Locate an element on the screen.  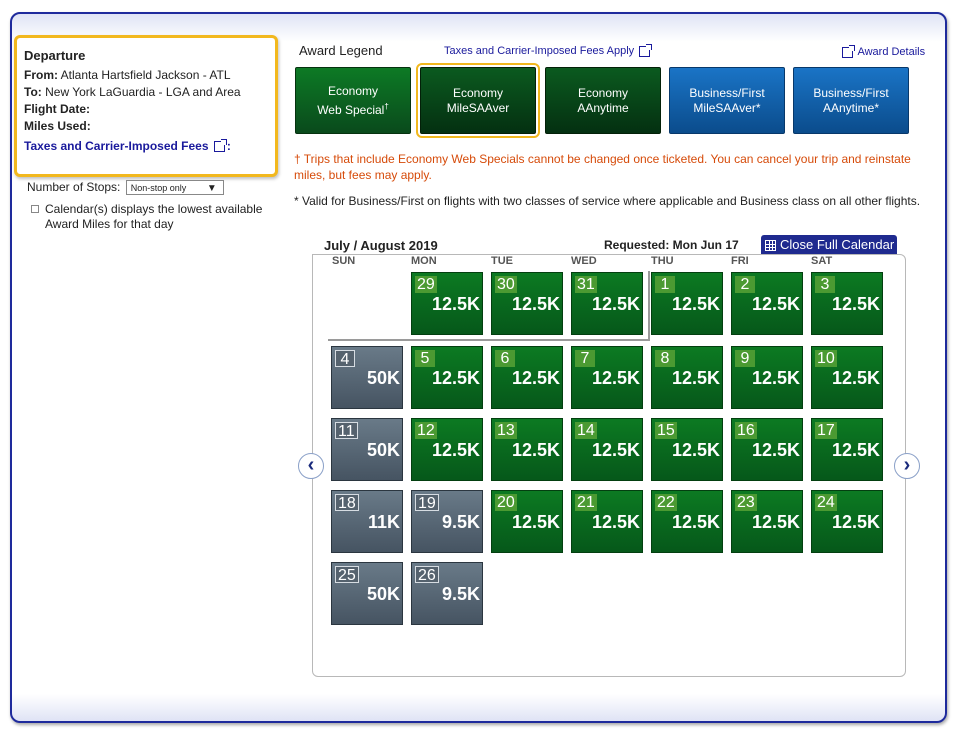
legend-economy-milesaaver: Economy MileSAAver is located at coordinates (478, 100).